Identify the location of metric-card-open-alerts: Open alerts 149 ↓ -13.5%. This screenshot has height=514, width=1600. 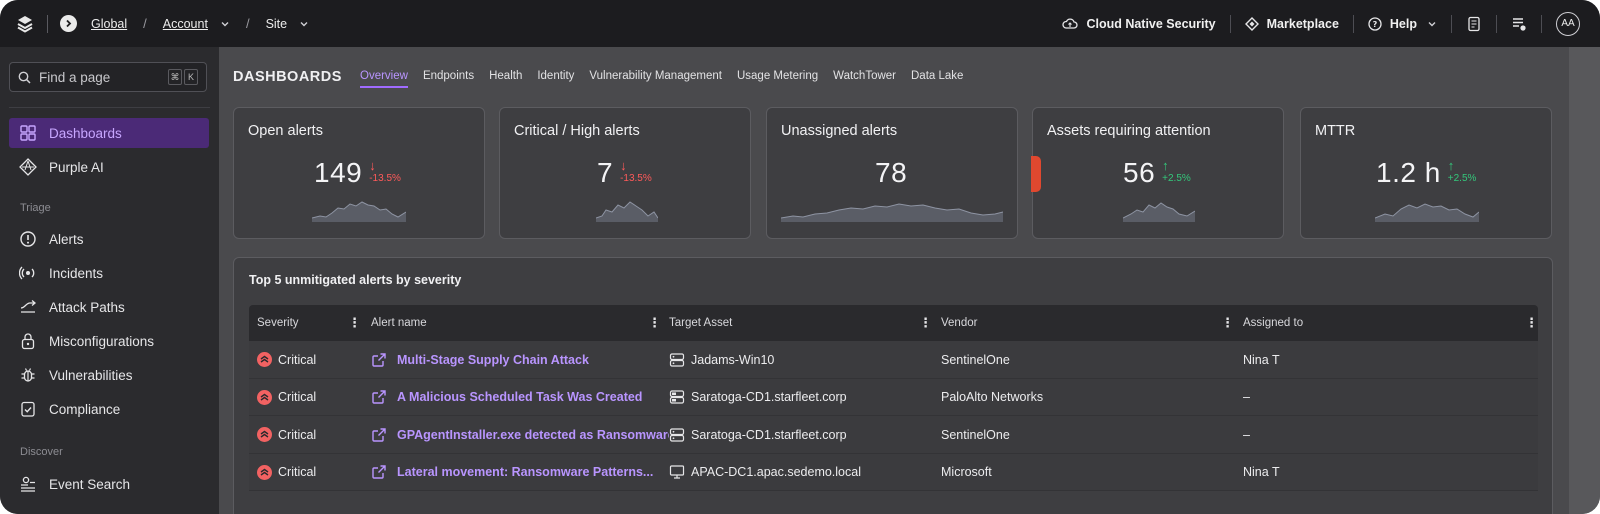
(359, 173).